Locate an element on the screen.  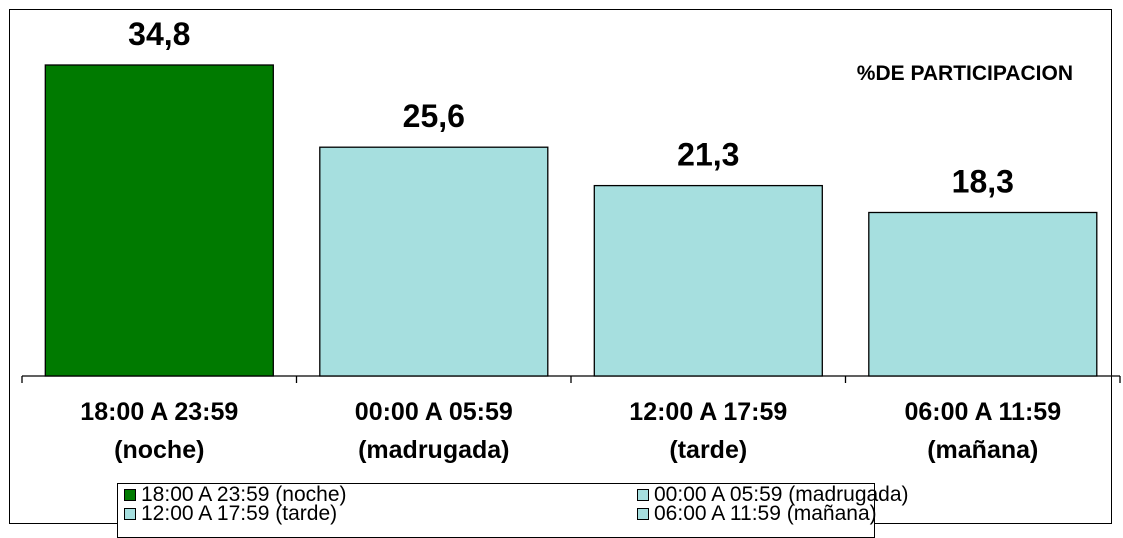
legend-item-manana: 06:00 A 11:59 (mañana) is located at coordinates (757, 513).